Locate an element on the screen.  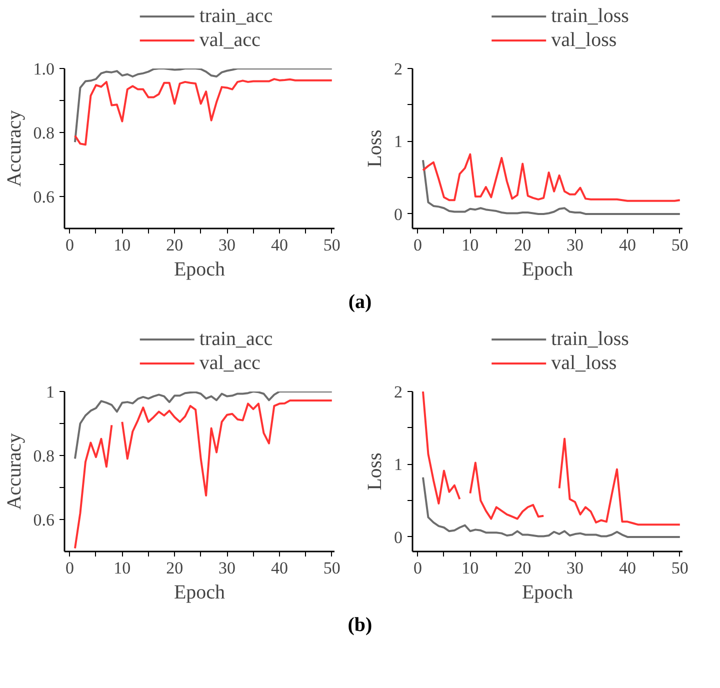
text: (a) is located at coordinates (360, 302).